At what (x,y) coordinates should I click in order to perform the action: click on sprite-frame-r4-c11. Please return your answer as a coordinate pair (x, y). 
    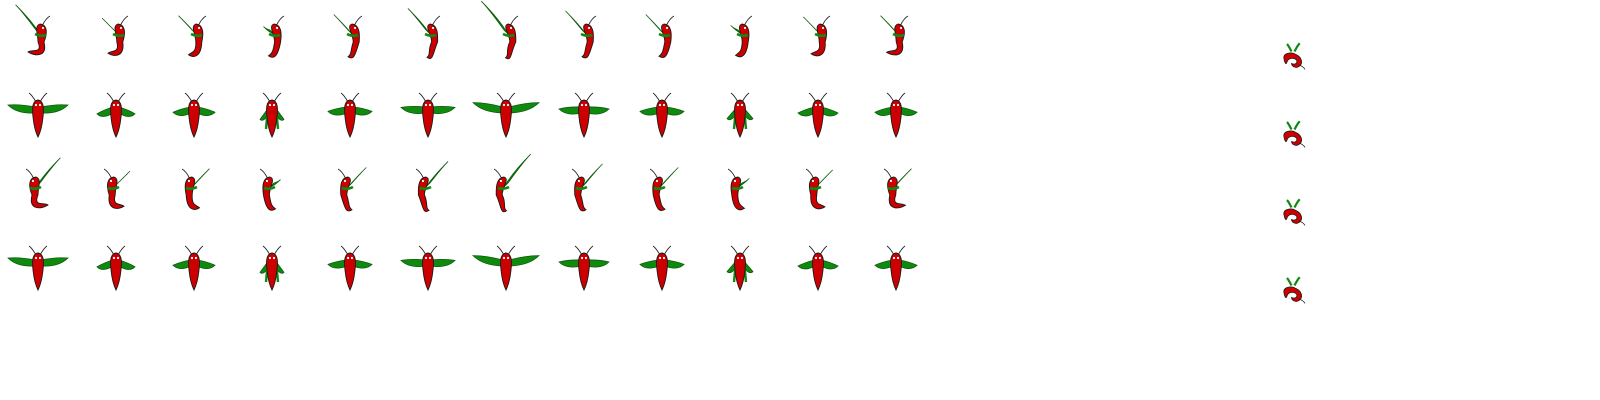
    Looking at the image, I should click on (818, 268).